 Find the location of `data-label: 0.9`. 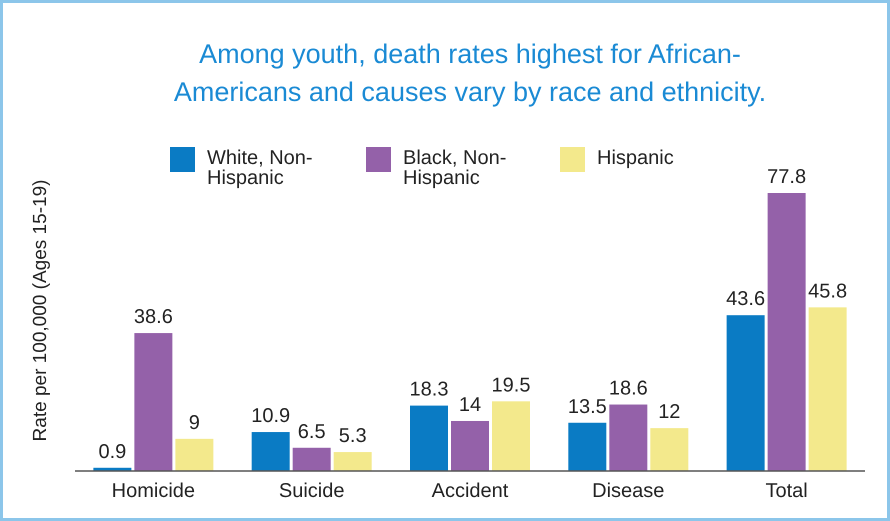

data-label: 0.9 is located at coordinates (112, 451).